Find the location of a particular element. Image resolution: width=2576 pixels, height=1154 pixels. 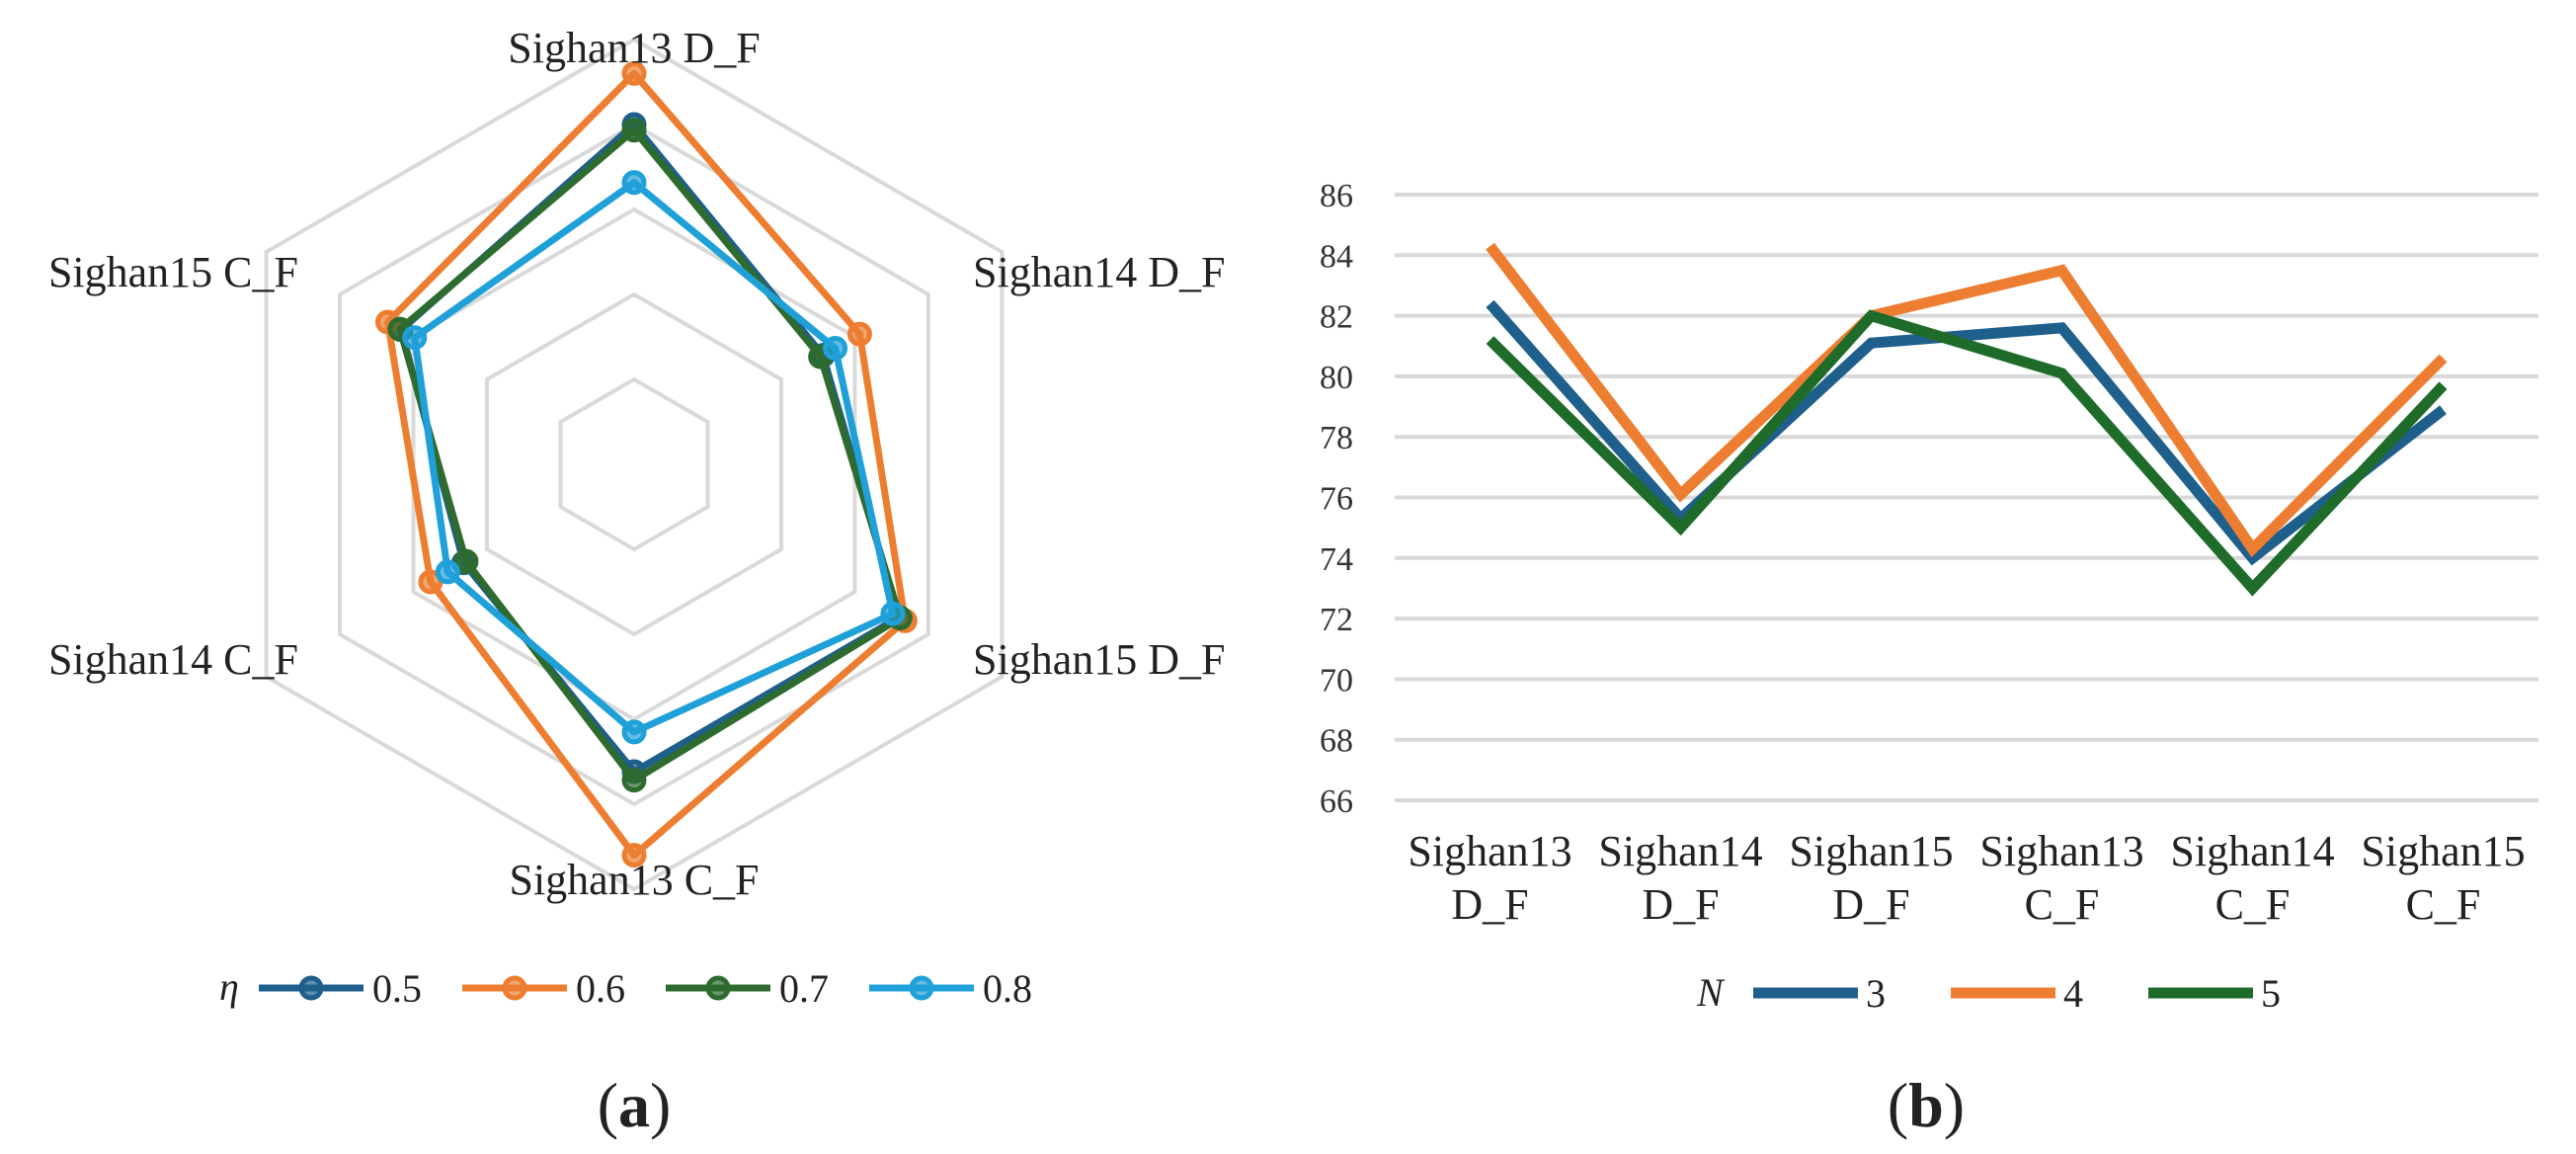

line-y-tick-label: 84 is located at coordinates (1336, 256).